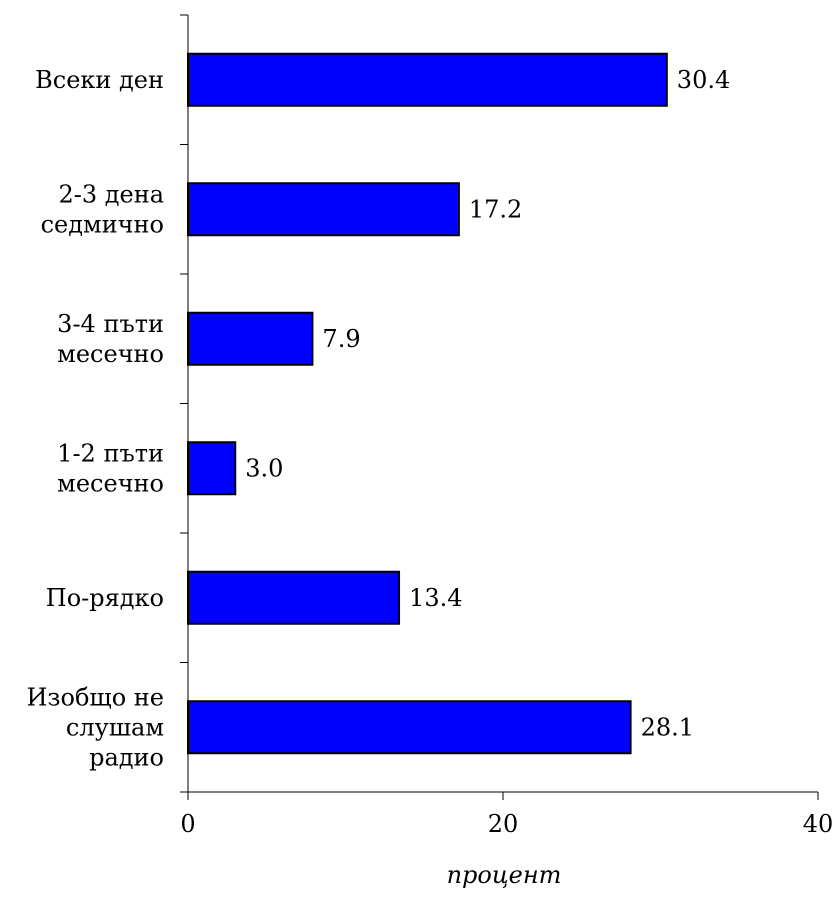 This screenshot has width=840, height=901. What do you see at coordinates (435, 598) in the screenshot?
I see `data-label: 13.4` at bounding box center [435, 598].